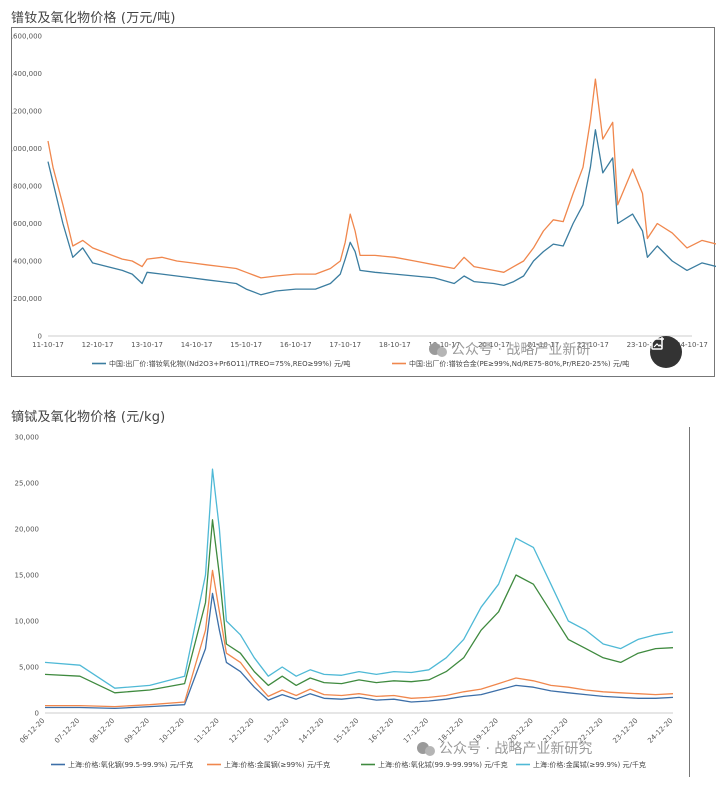 This screenshot has width=722, height=787. Describe the element at coordinates (520, 350) in the screenshot. I see `watermark-text: 公众号 · 战略产业新研` at that location.